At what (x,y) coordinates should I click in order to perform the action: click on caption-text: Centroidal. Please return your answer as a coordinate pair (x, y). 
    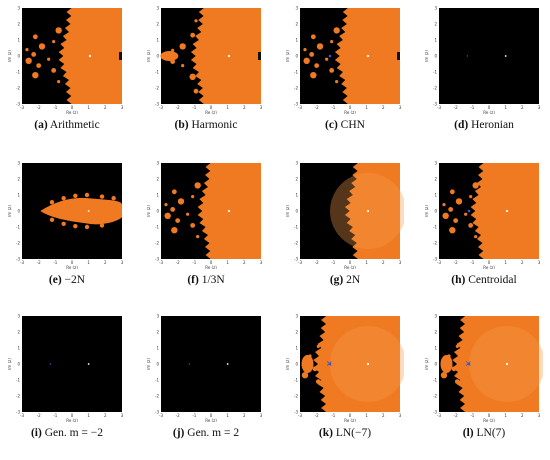
    Looking at the image, I should click on (491, 280).